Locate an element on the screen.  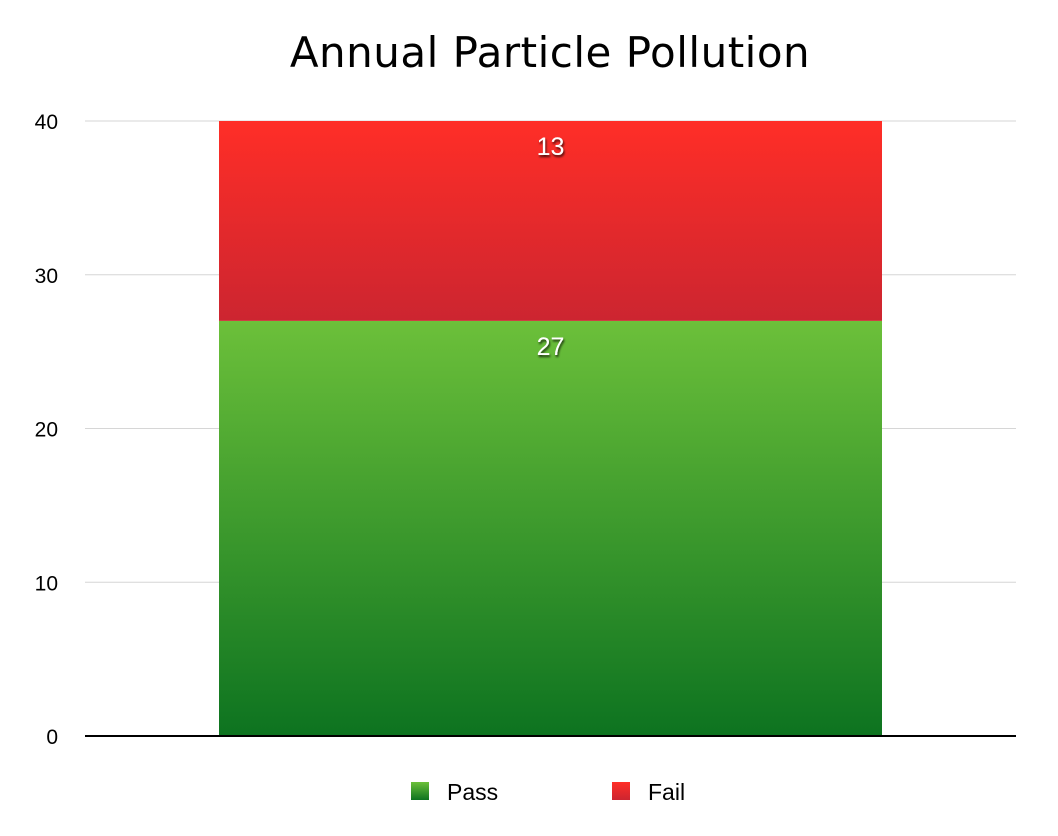
bar-fail is located at coordinates (550, 221).